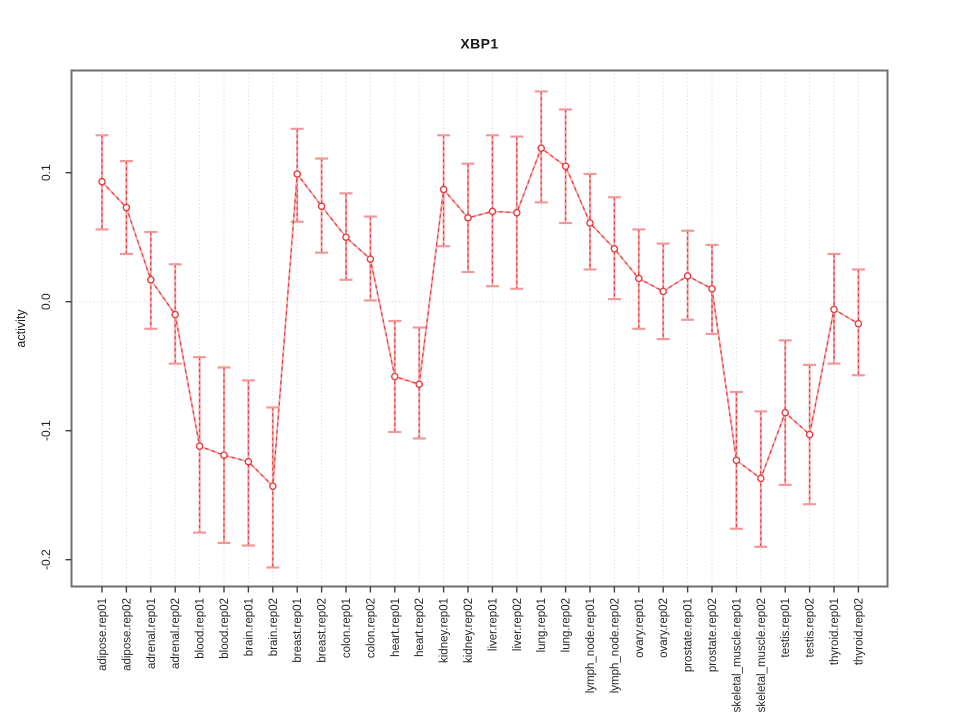 This screenshot has width=960, height=720. I want to click on x-tick-label: lymph_node.rep01, so click(591, 645).